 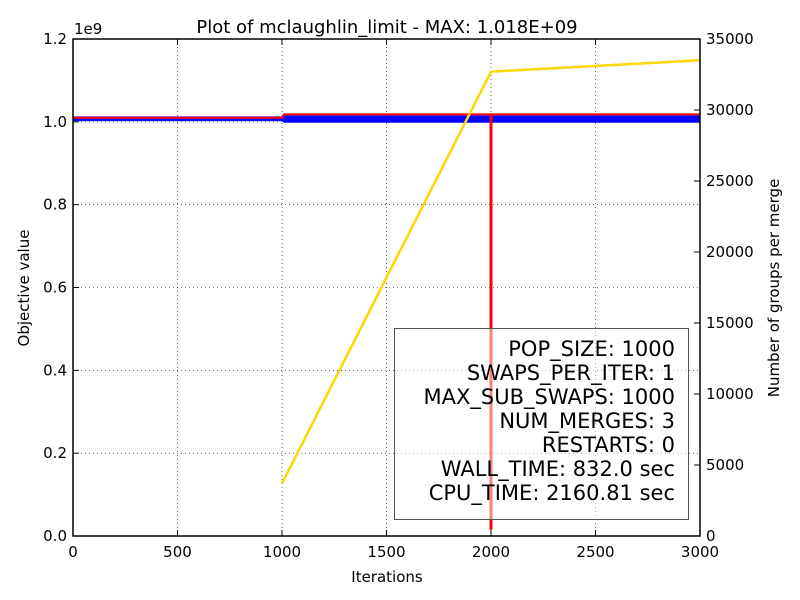 I want to click on x-tick-label: 0, so click(x=73, y=552).